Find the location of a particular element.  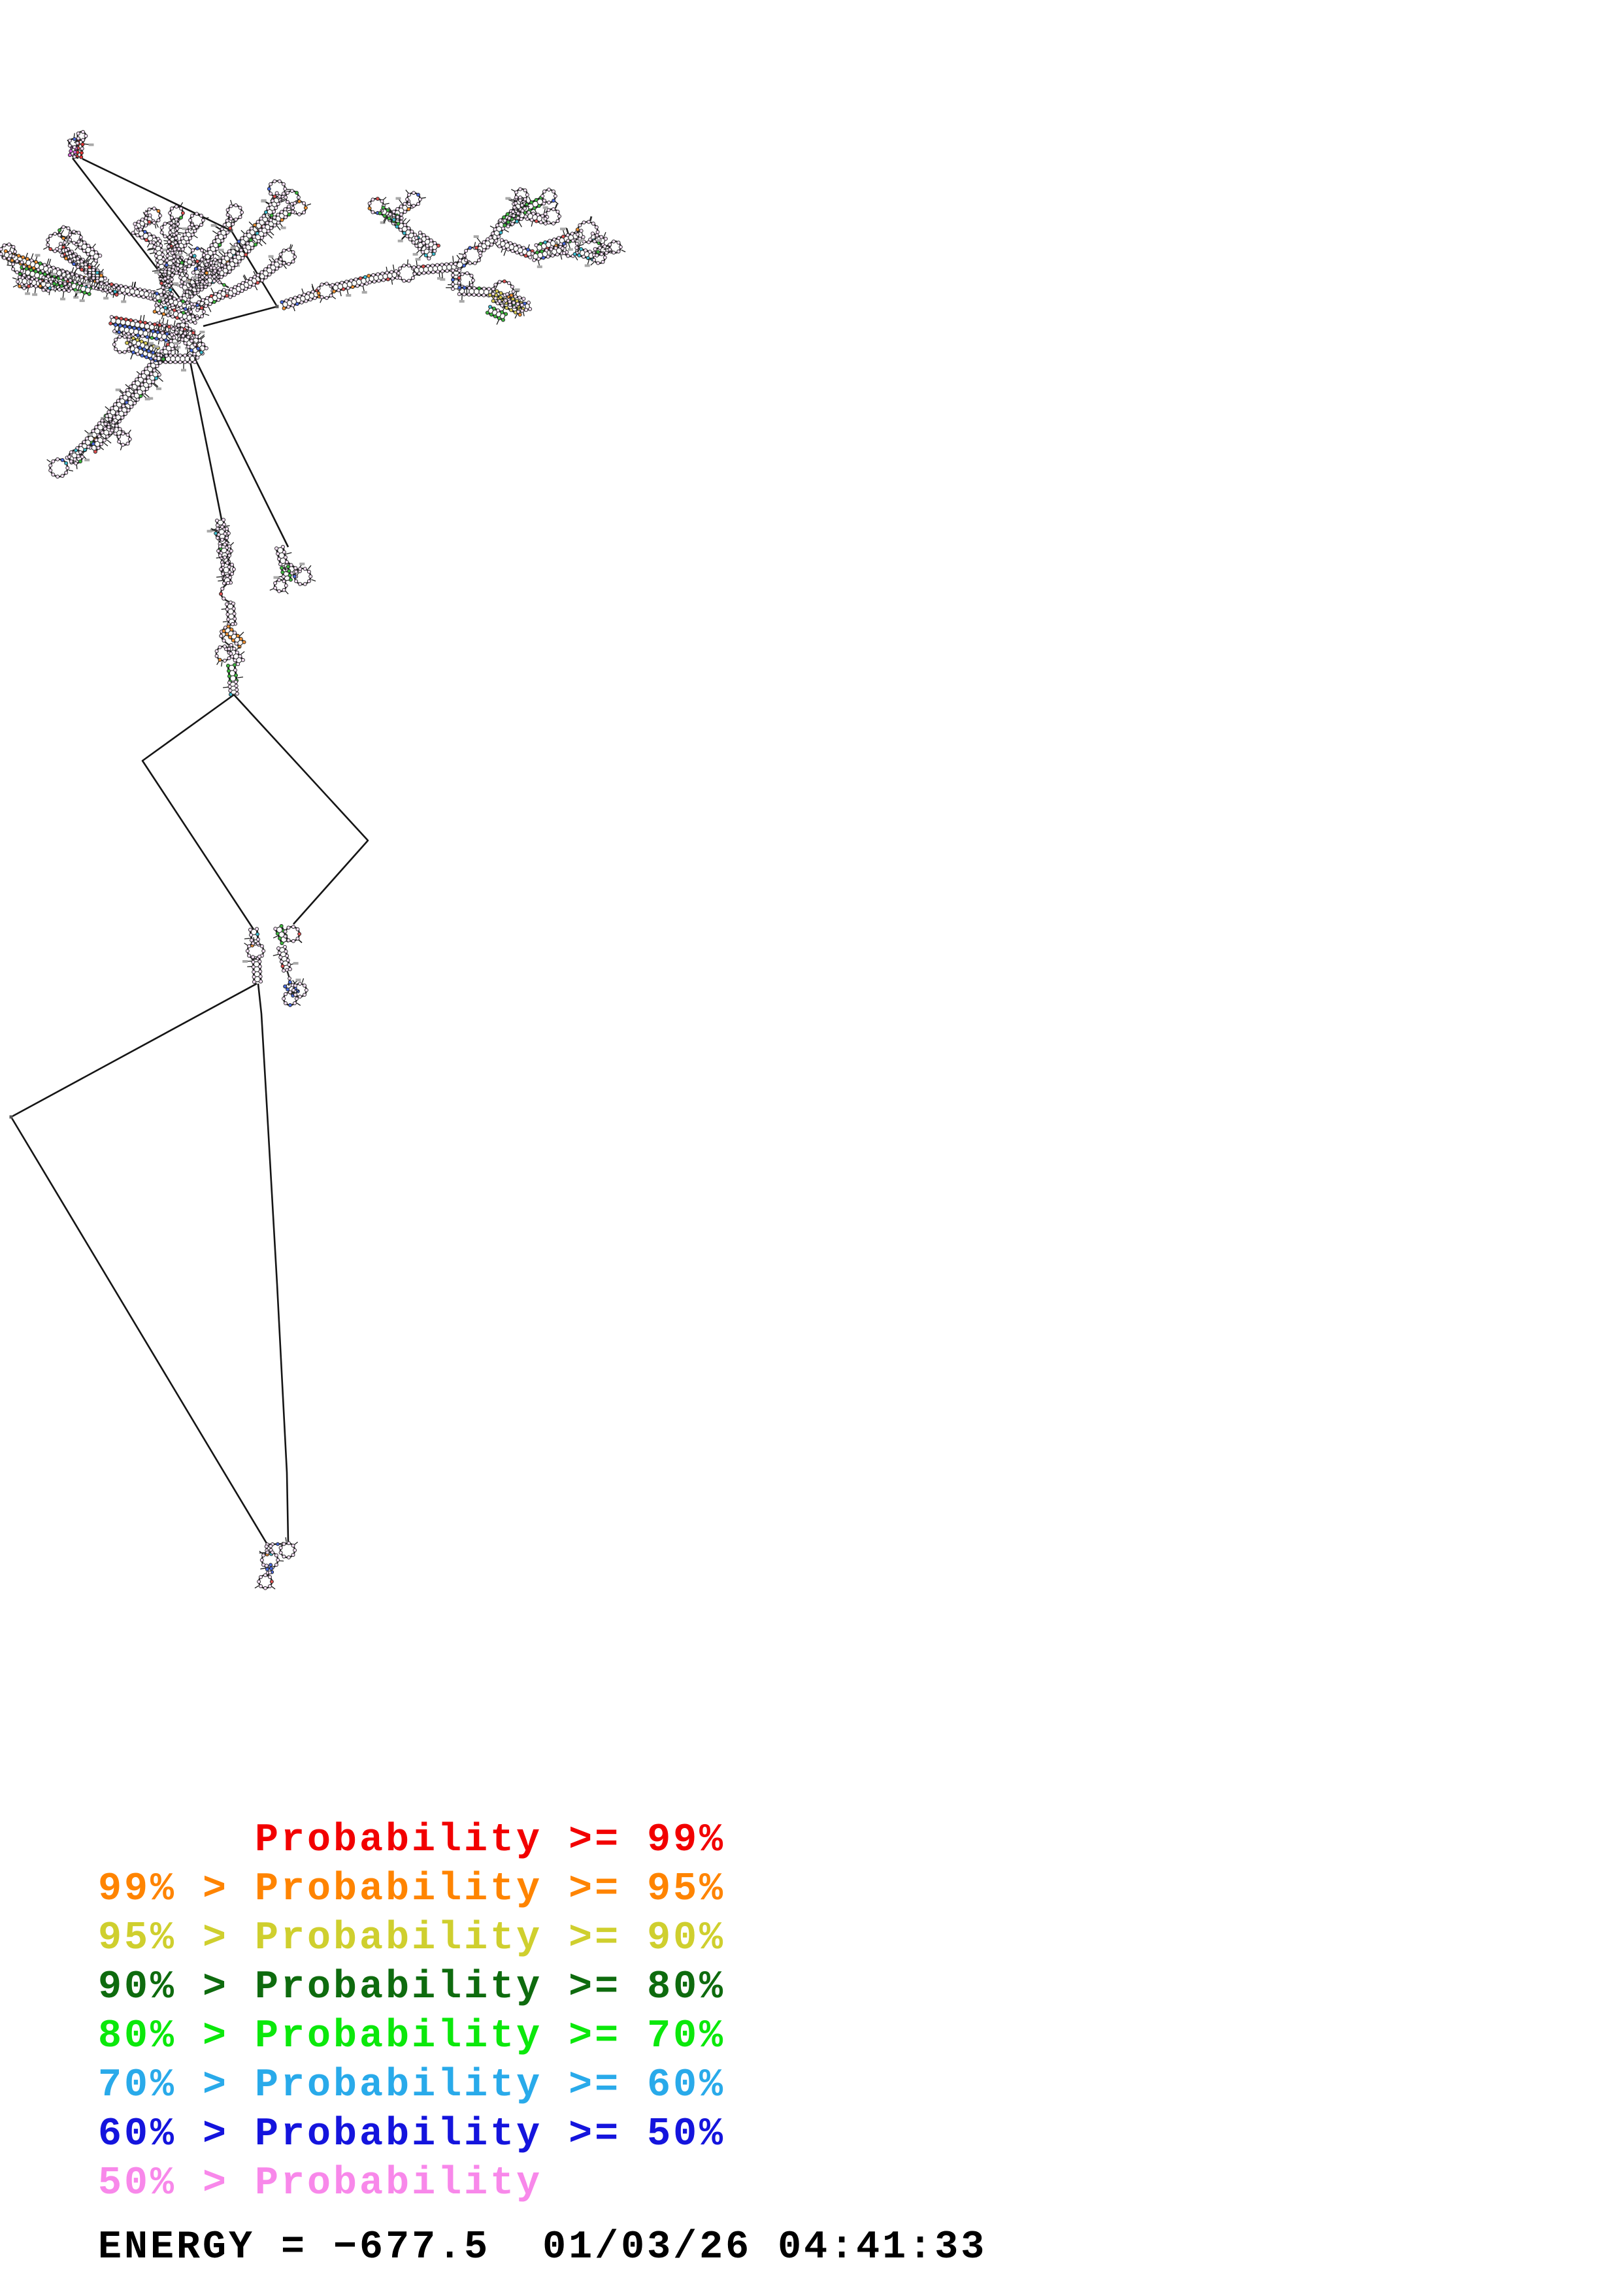

svg-text: 90% > Probability >= 80% is located at coordinates (411, 1987).